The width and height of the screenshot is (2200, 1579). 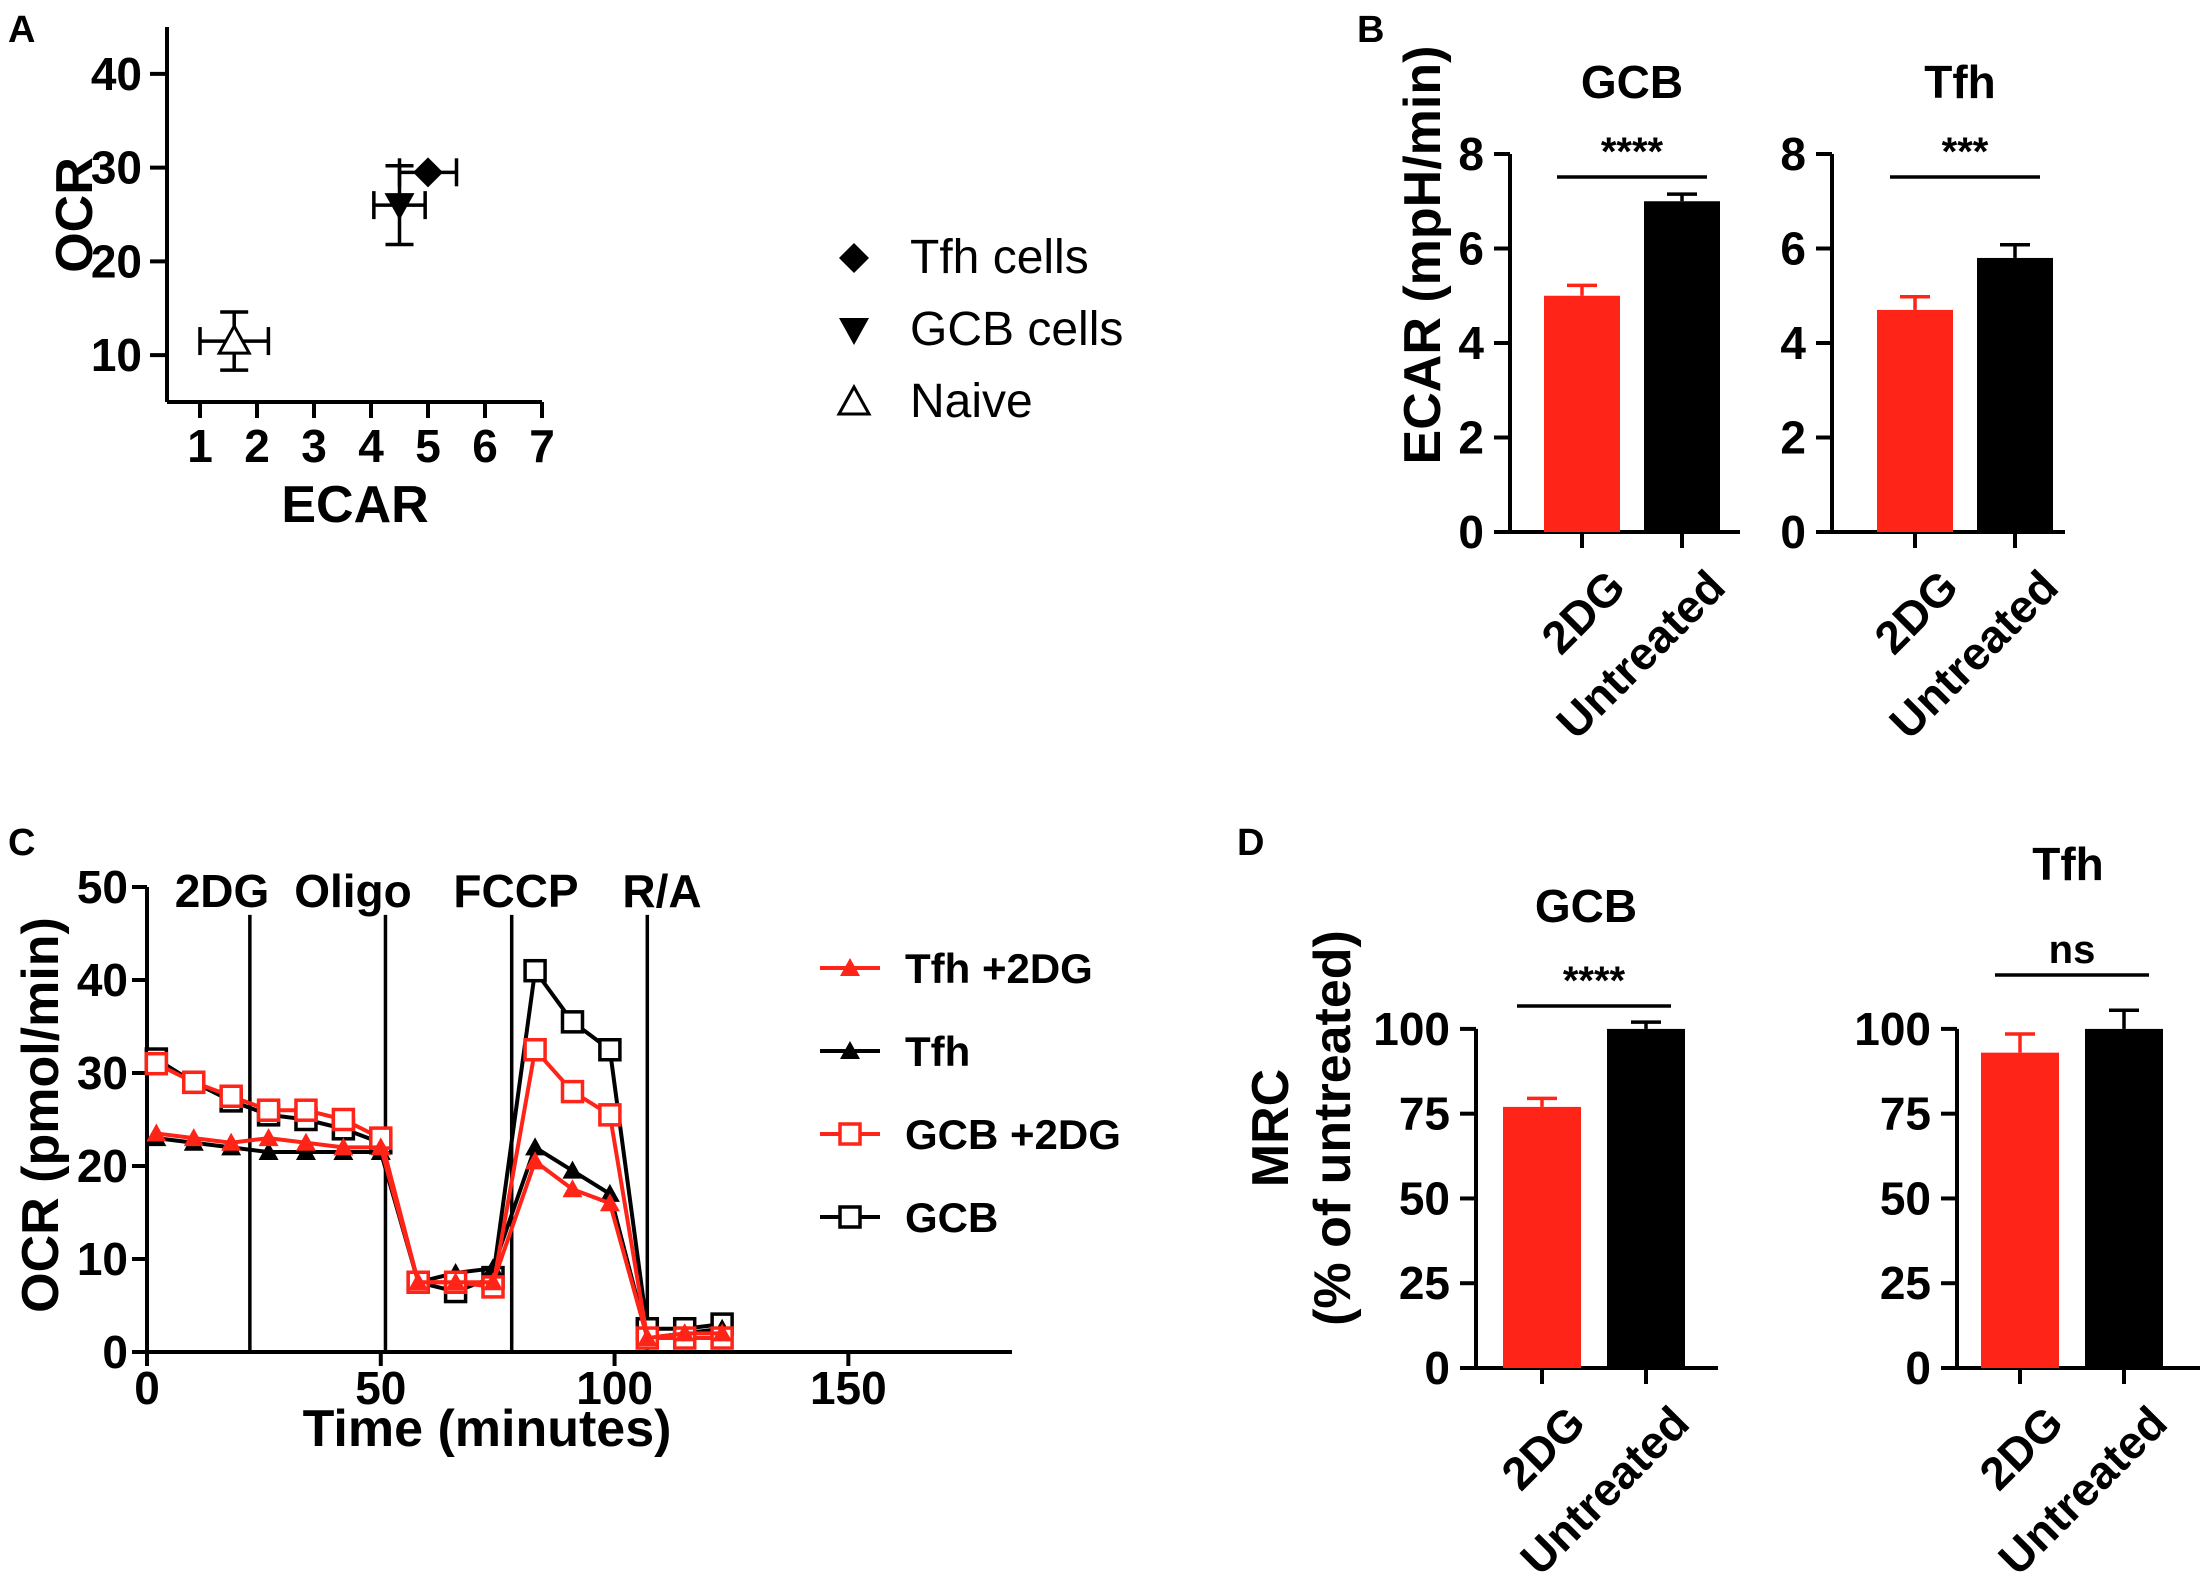 What do you see at coordinates (661, 891) in the screenshot?
I see `injection-label: R/A` at bounding box center [661, 891].